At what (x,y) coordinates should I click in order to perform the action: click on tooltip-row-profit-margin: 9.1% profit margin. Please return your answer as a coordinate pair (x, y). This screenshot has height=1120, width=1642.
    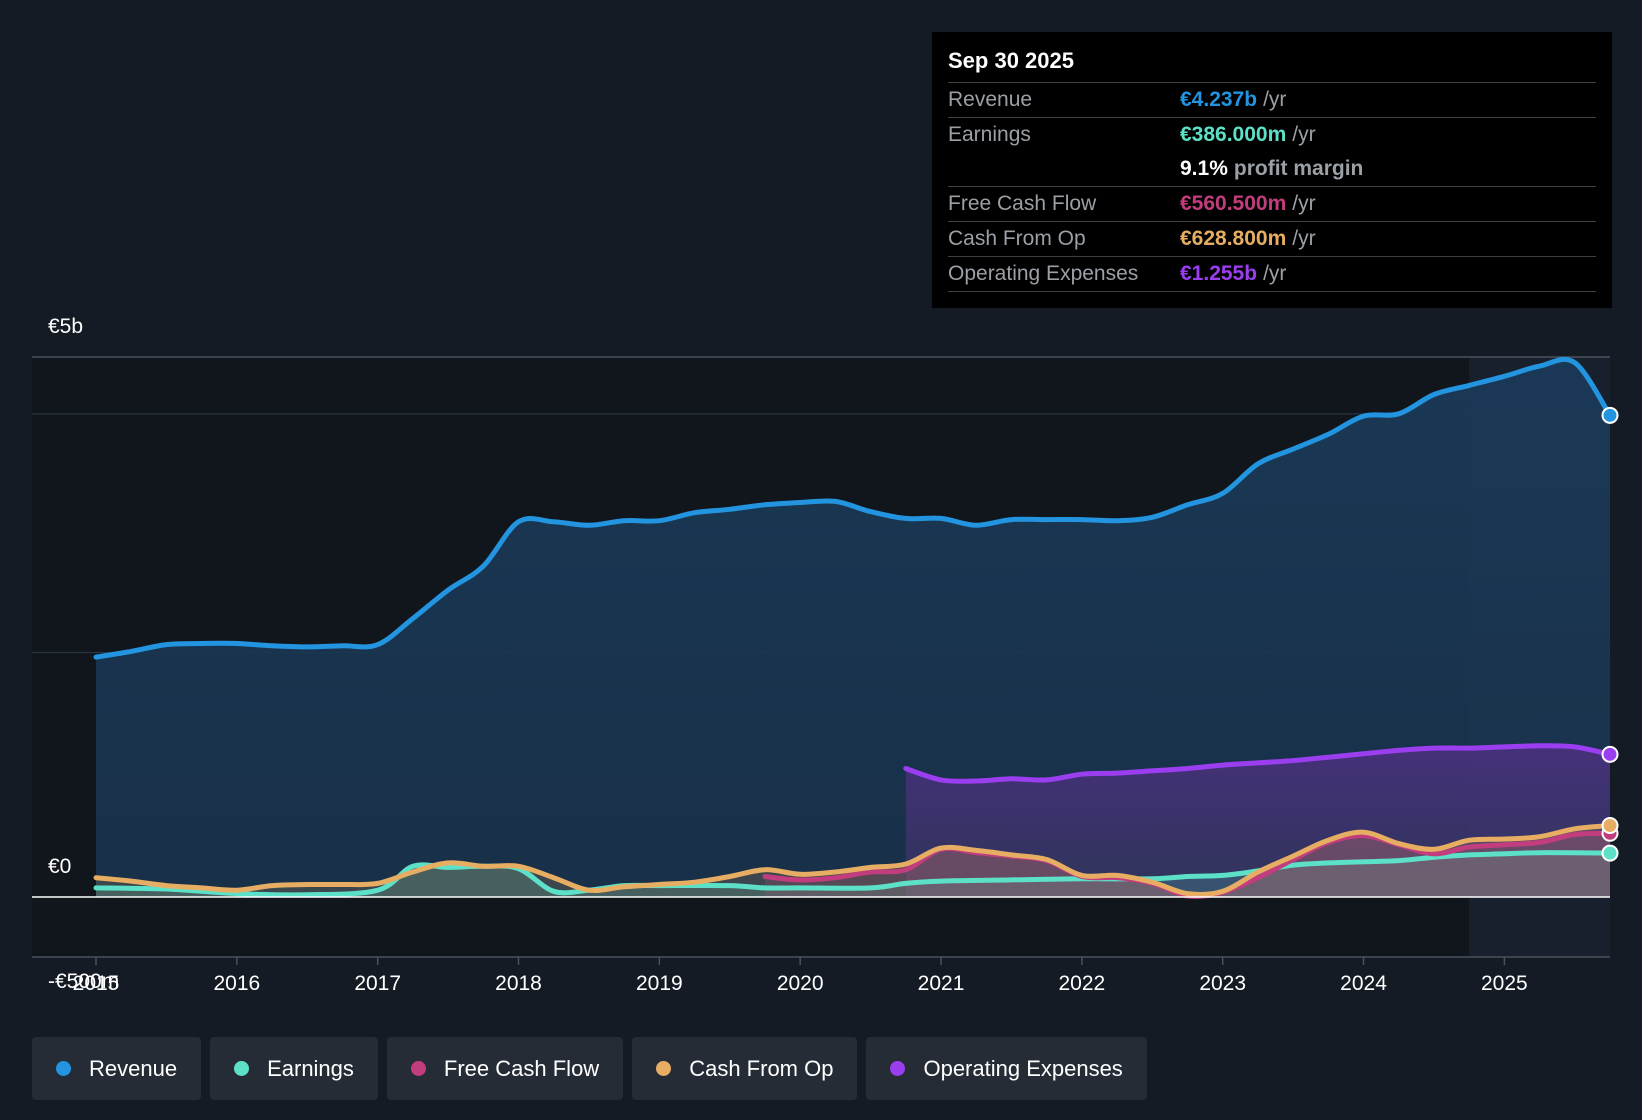
    Looking at the image, I should click on (1272, 169).